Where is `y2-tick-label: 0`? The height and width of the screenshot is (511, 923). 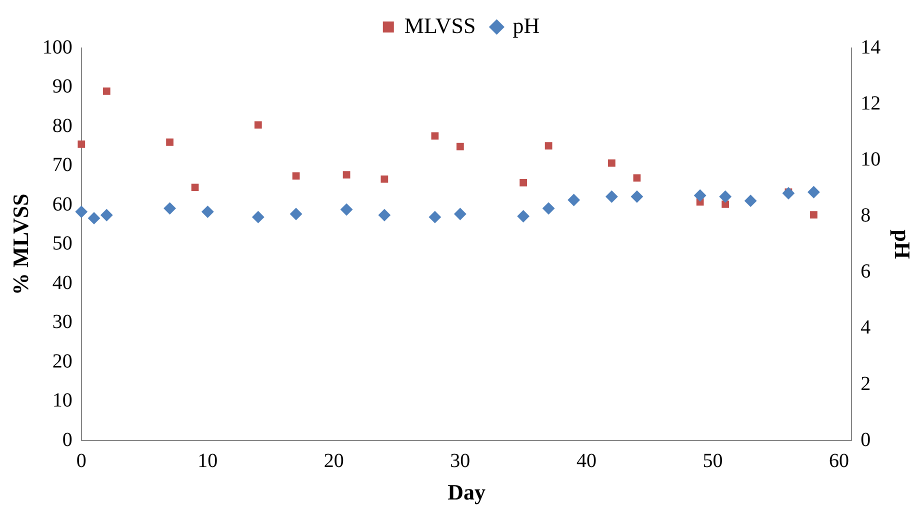
y2-tick-label: 0 is located at coordinates (865, 439).